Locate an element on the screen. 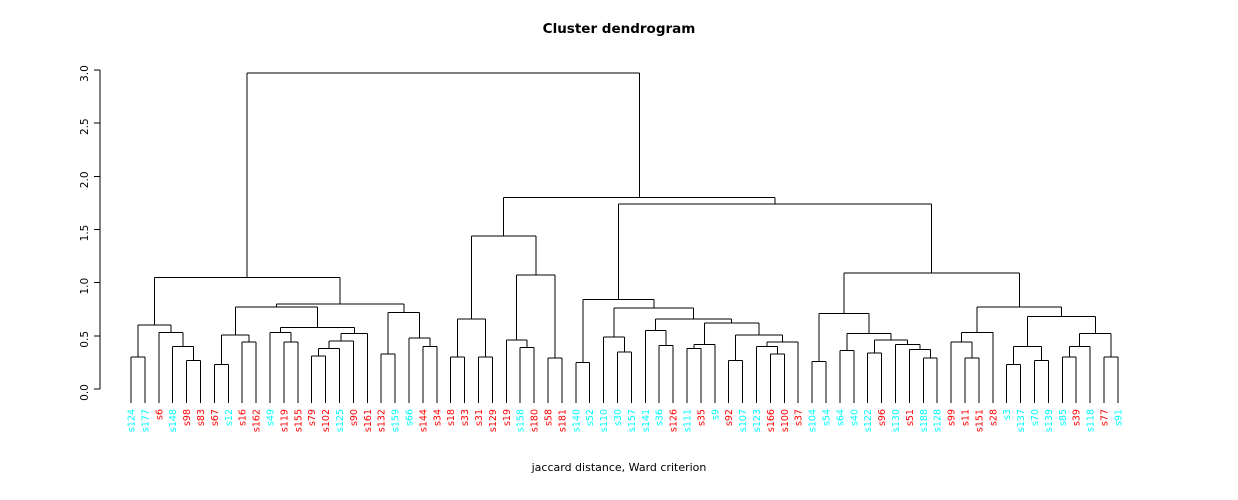  leaf-label: s140 is located at coordinates (576, 420).